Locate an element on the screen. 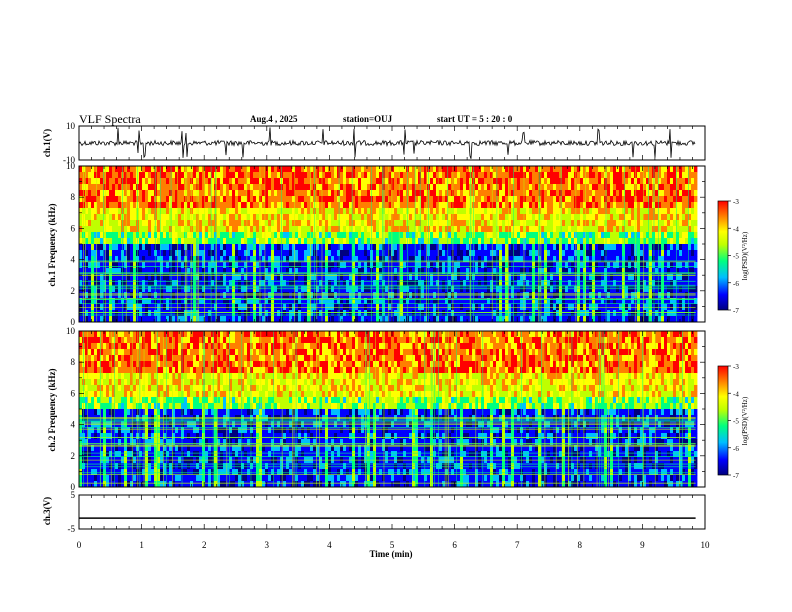  x-tick-label: 7 is located at coordinates (517, 545).